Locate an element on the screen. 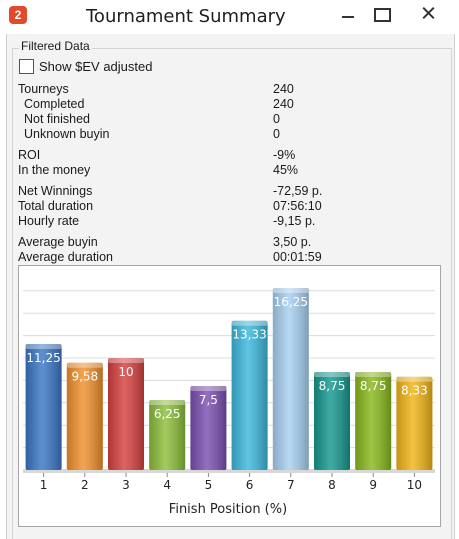 The image size is (459, 539). data-label: 16,25 is located at coordinates (291, 302).